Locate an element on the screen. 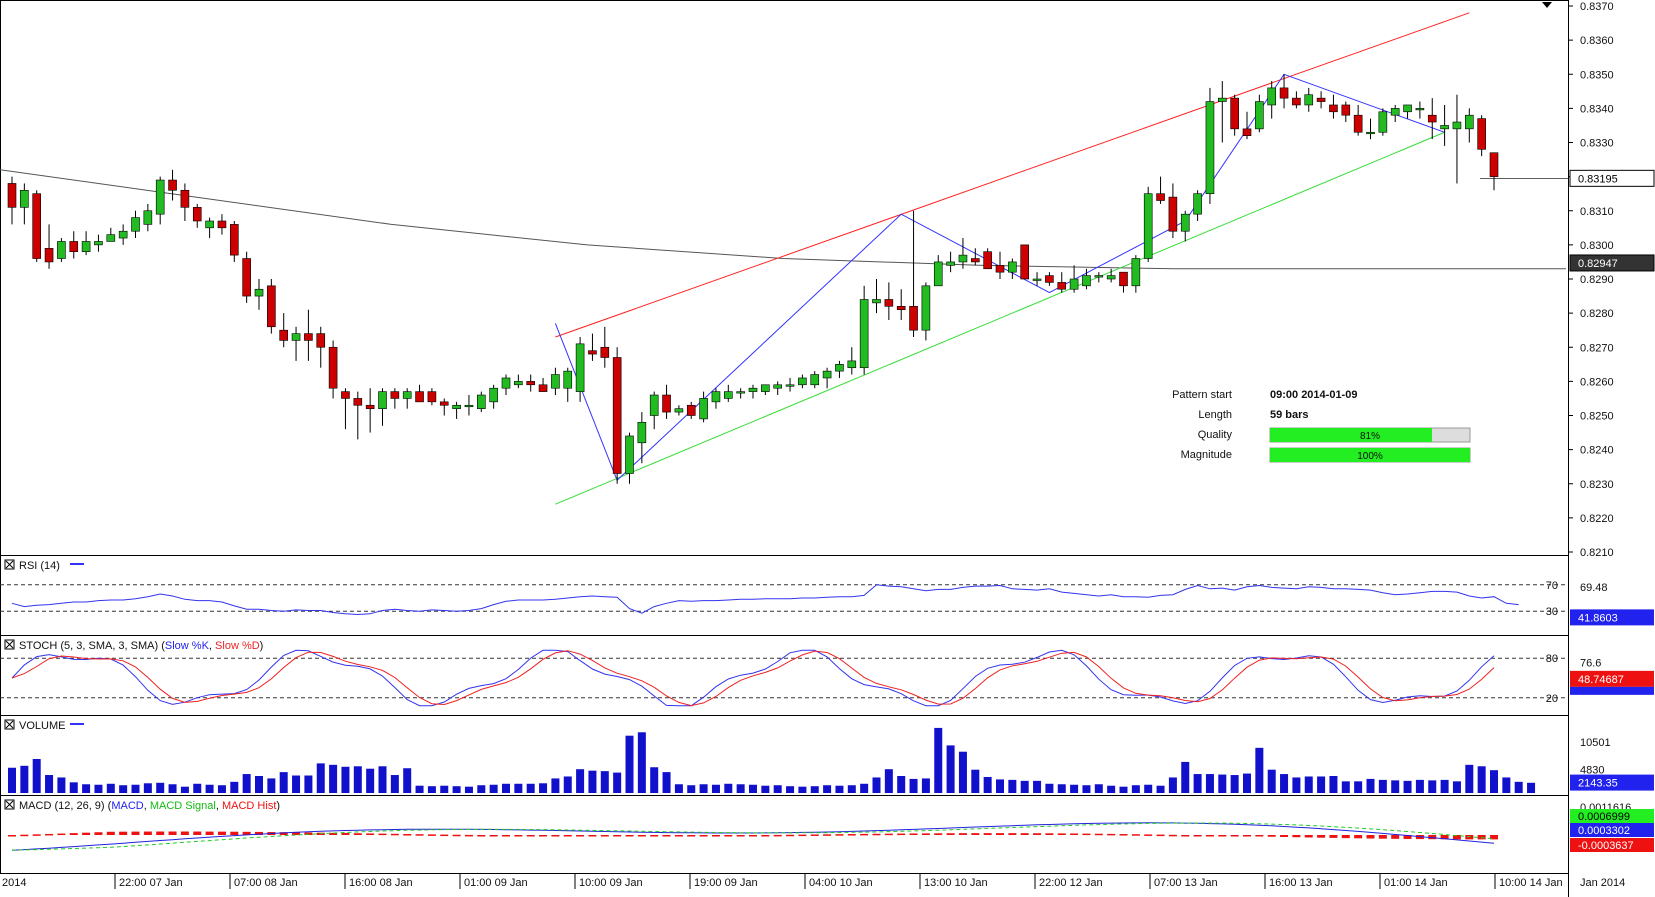 This screenshot has height=897, width=1655. rsi-level-label: 30 is located at coordinates (1552, 612).